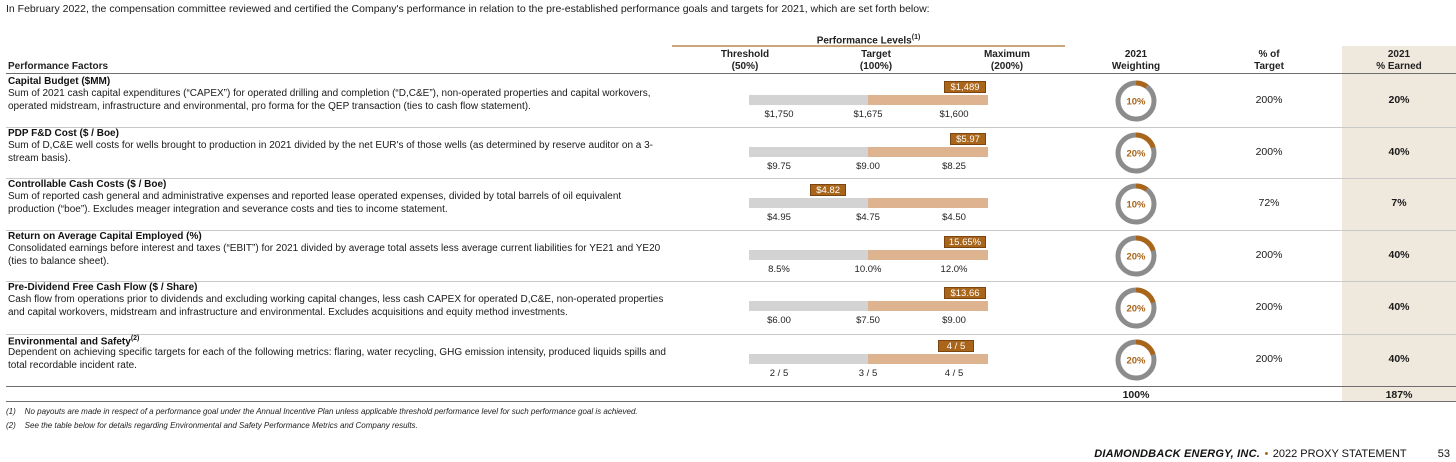  Describe the element at coordinates (1007, 61) in the screenshot. I see `maximum-header: Maximum (200%)` at that location.